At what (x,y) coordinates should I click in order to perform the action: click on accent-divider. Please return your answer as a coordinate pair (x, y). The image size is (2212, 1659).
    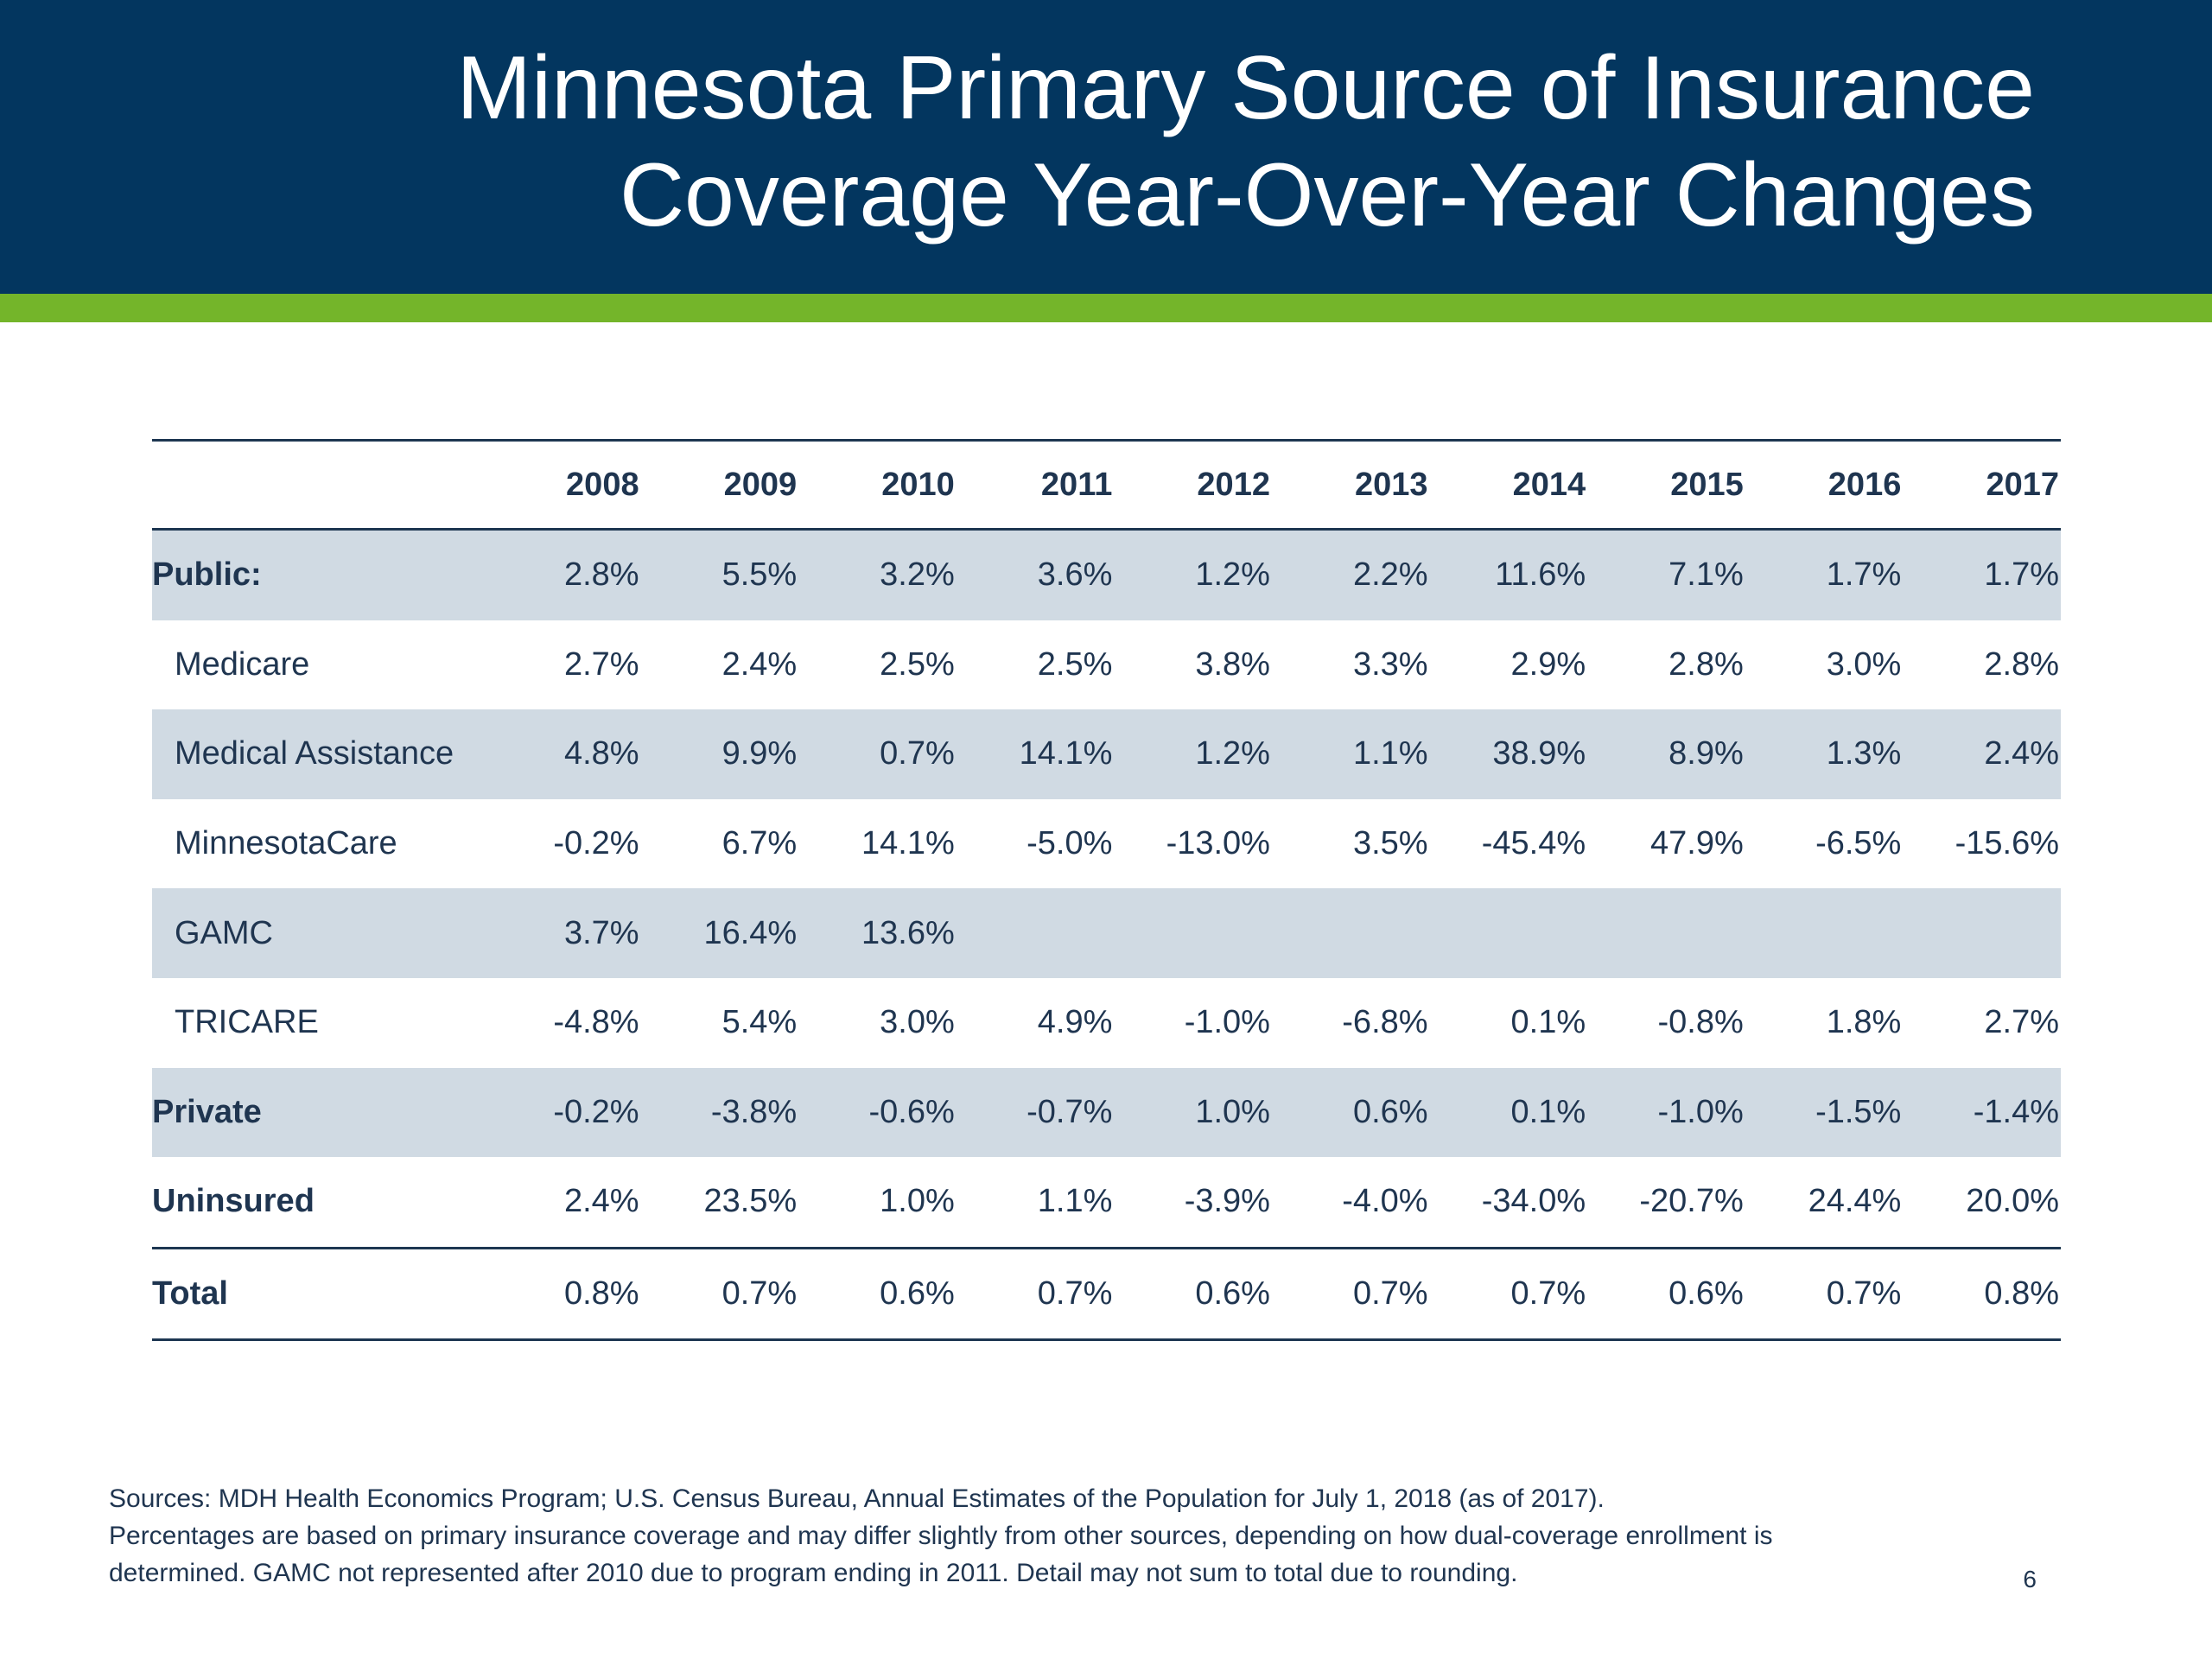
    Looking at the image, I should click on (1106, 308).